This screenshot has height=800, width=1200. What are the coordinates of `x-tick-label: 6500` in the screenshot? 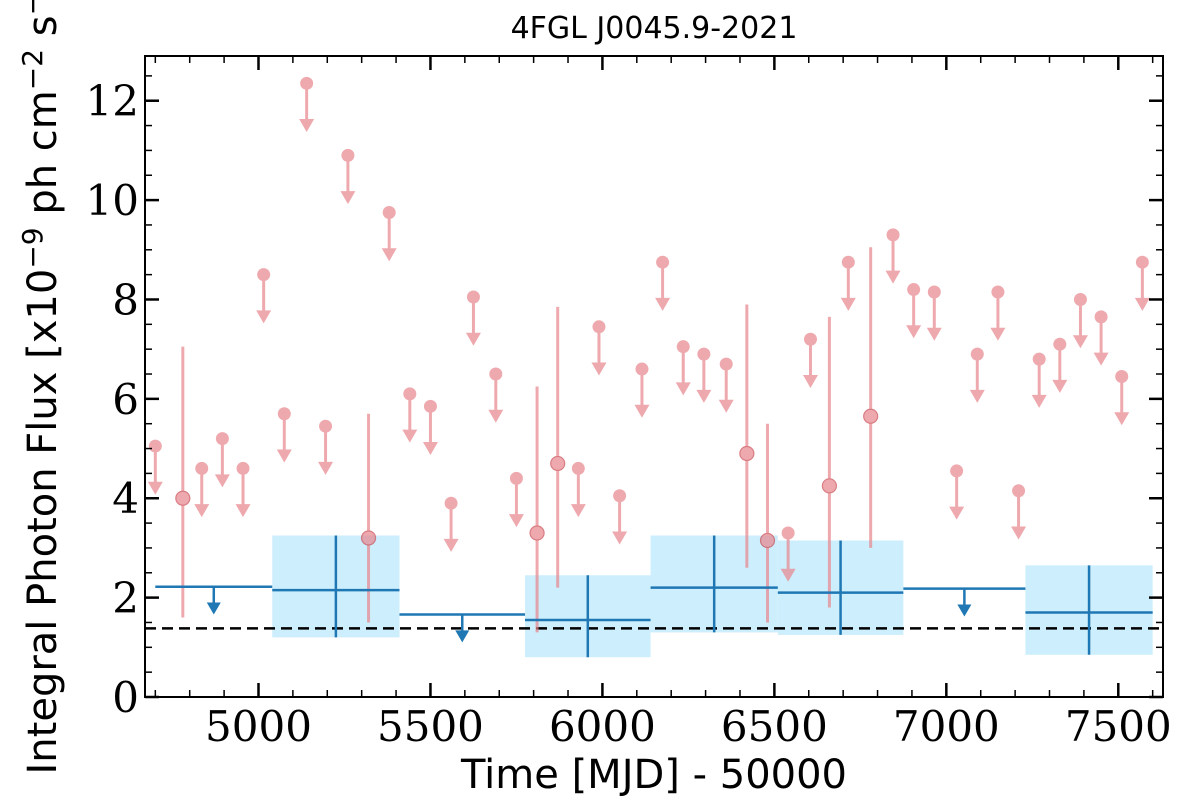 It's located at (774, 726).